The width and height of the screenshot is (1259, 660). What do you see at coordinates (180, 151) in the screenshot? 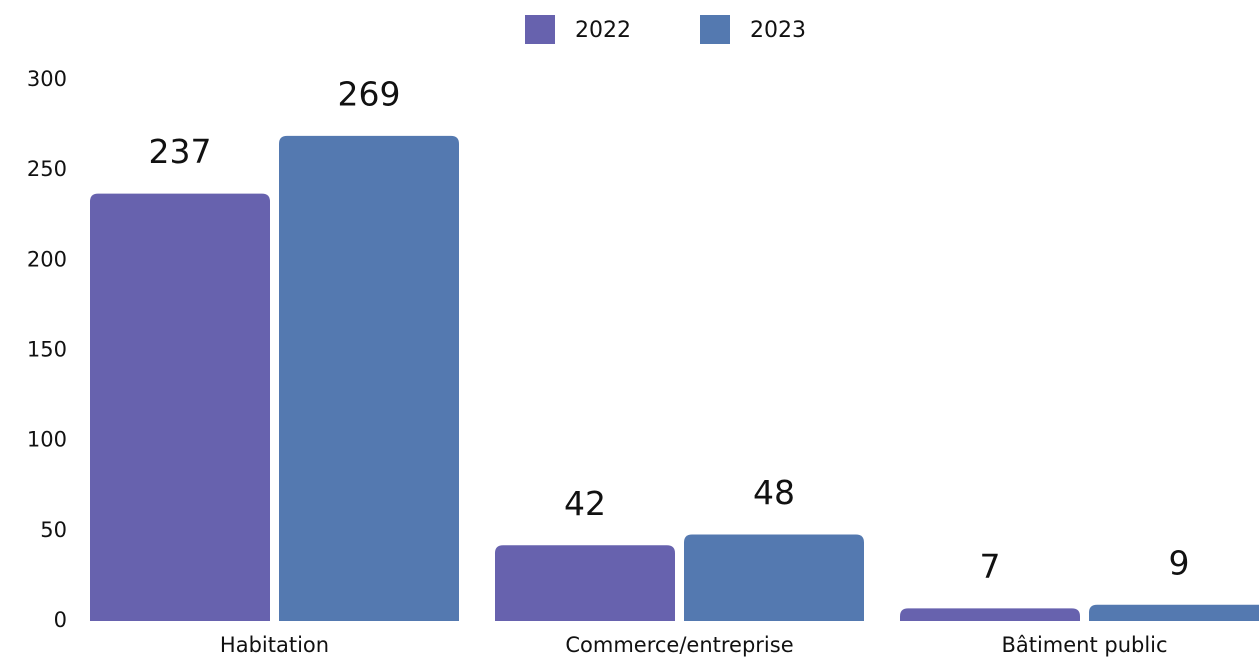
I see `value-label: 237` at bounding box center [180, 151].